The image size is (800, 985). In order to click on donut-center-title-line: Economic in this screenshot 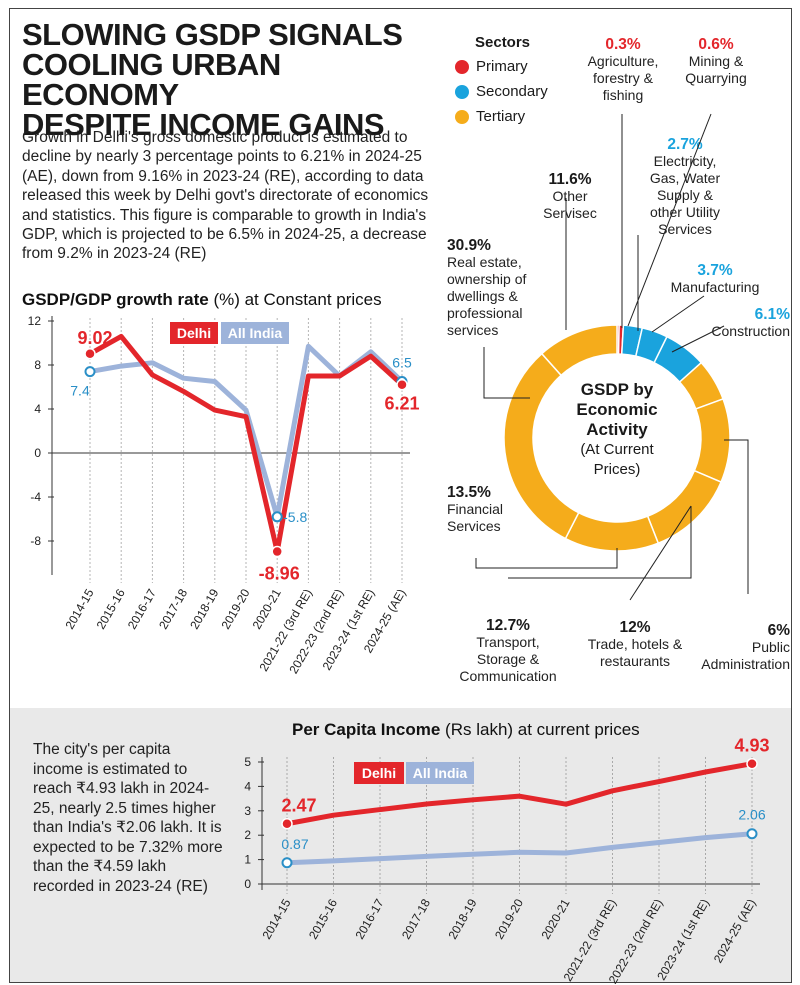, I will do `click(617, 409)`.